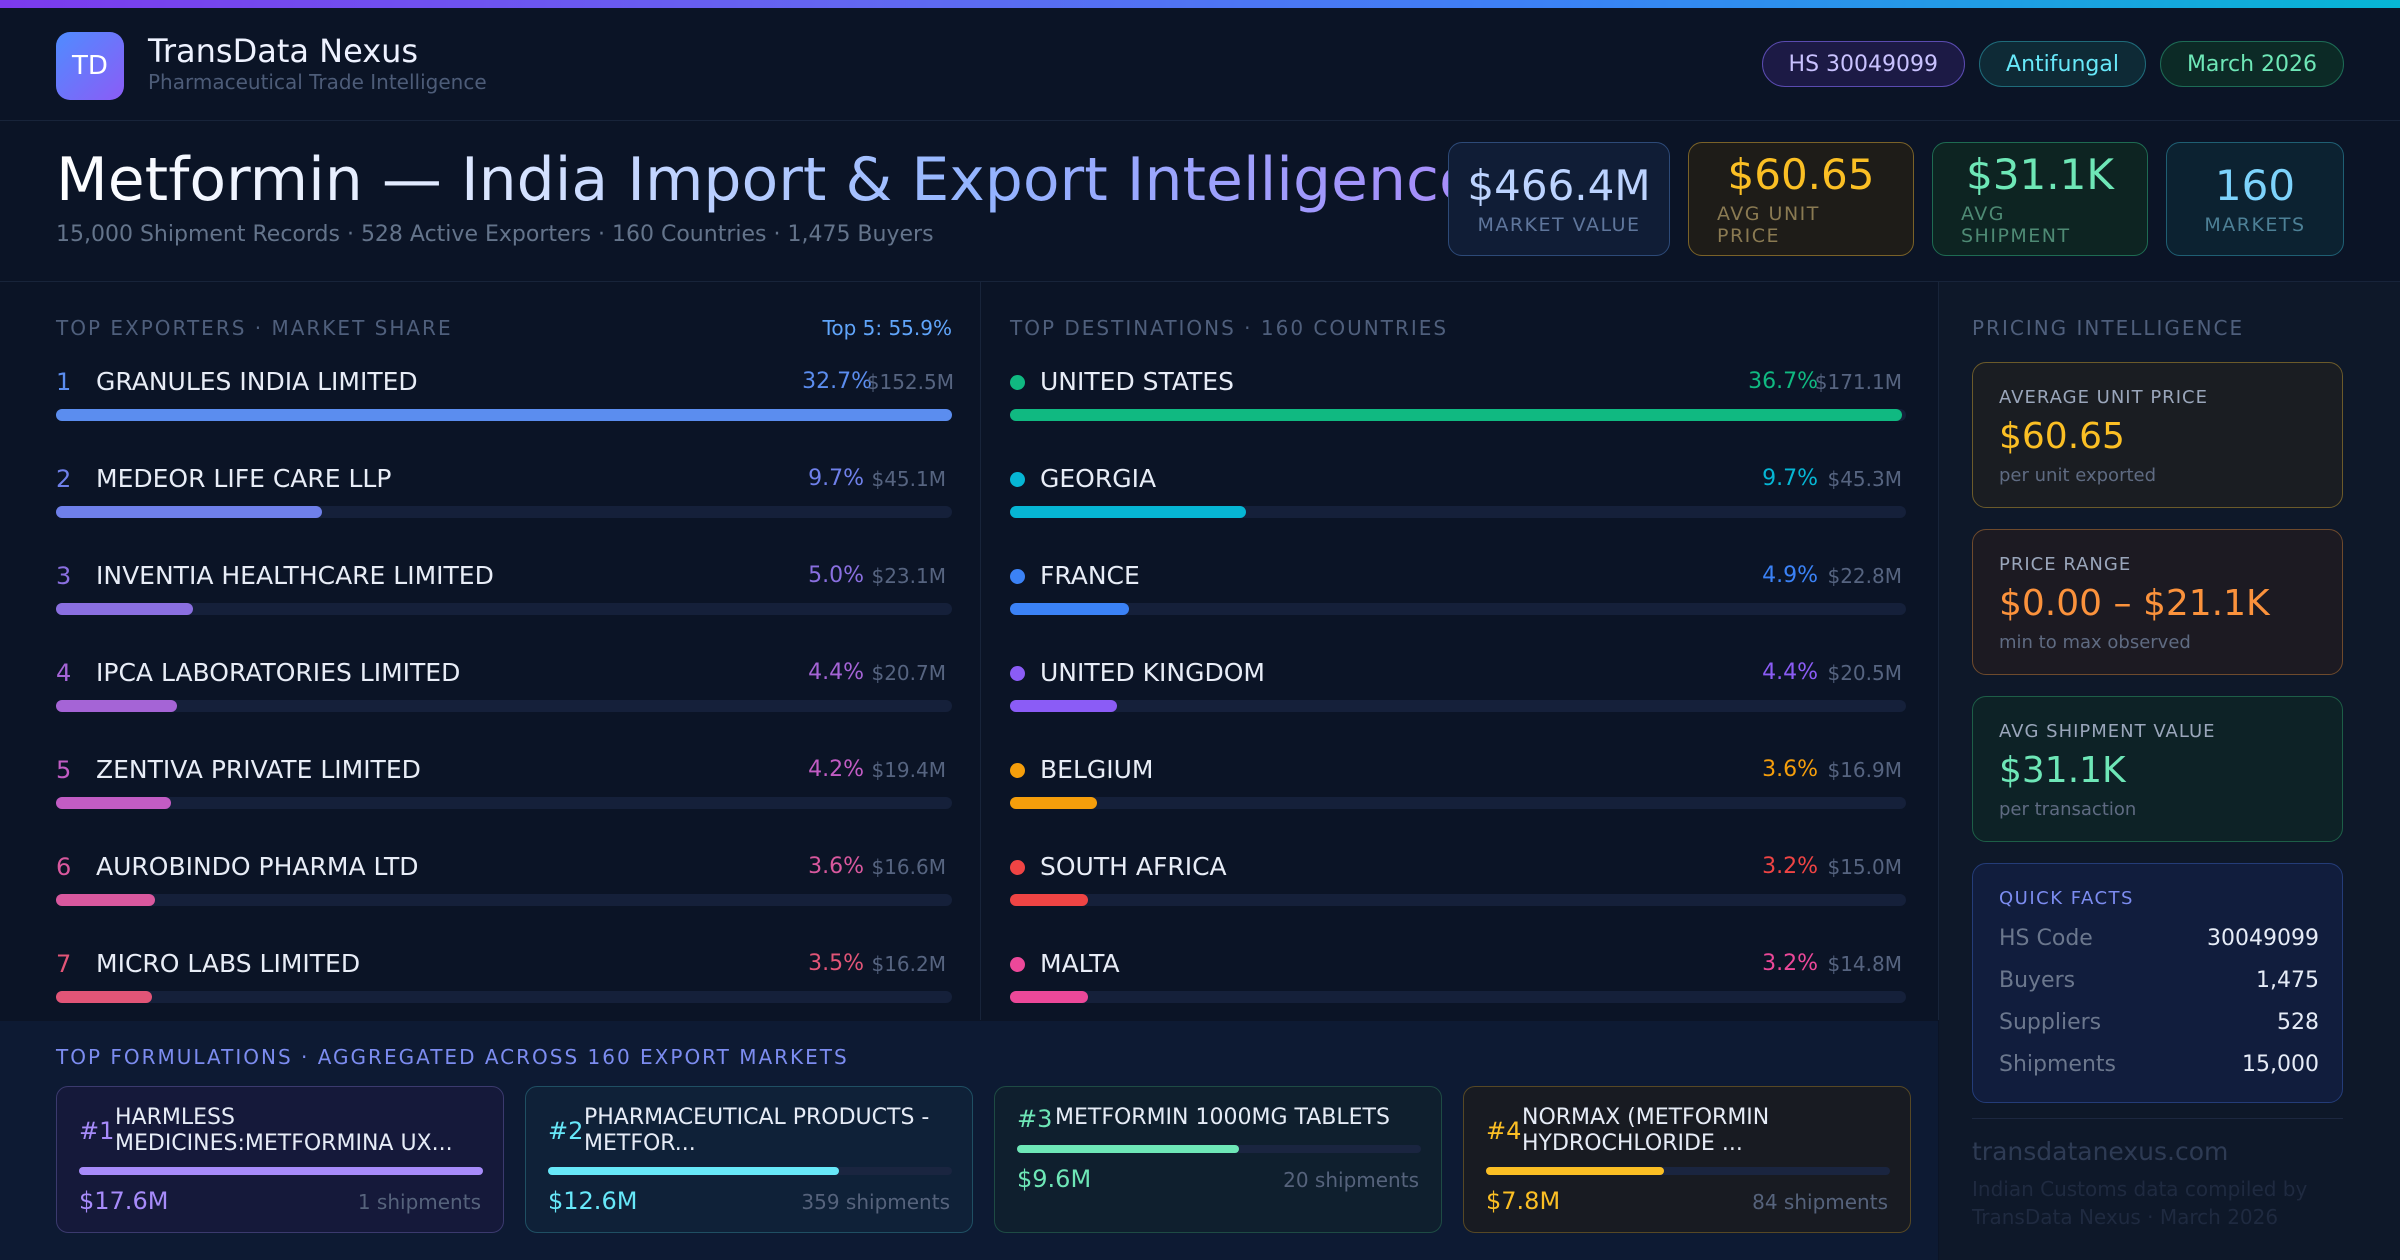 The image size is (2400, 1260). What do you see at coordinates (2251, 64) in the screenshot?
I see `period-pill: March 2026` at bounding box center [2251, 64].